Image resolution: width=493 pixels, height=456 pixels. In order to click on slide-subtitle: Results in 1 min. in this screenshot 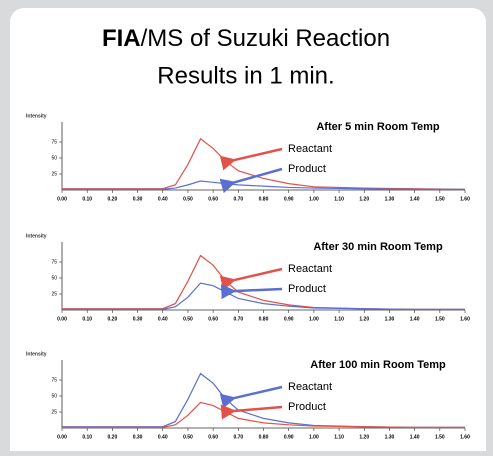, I will do `click(245, 75)`.